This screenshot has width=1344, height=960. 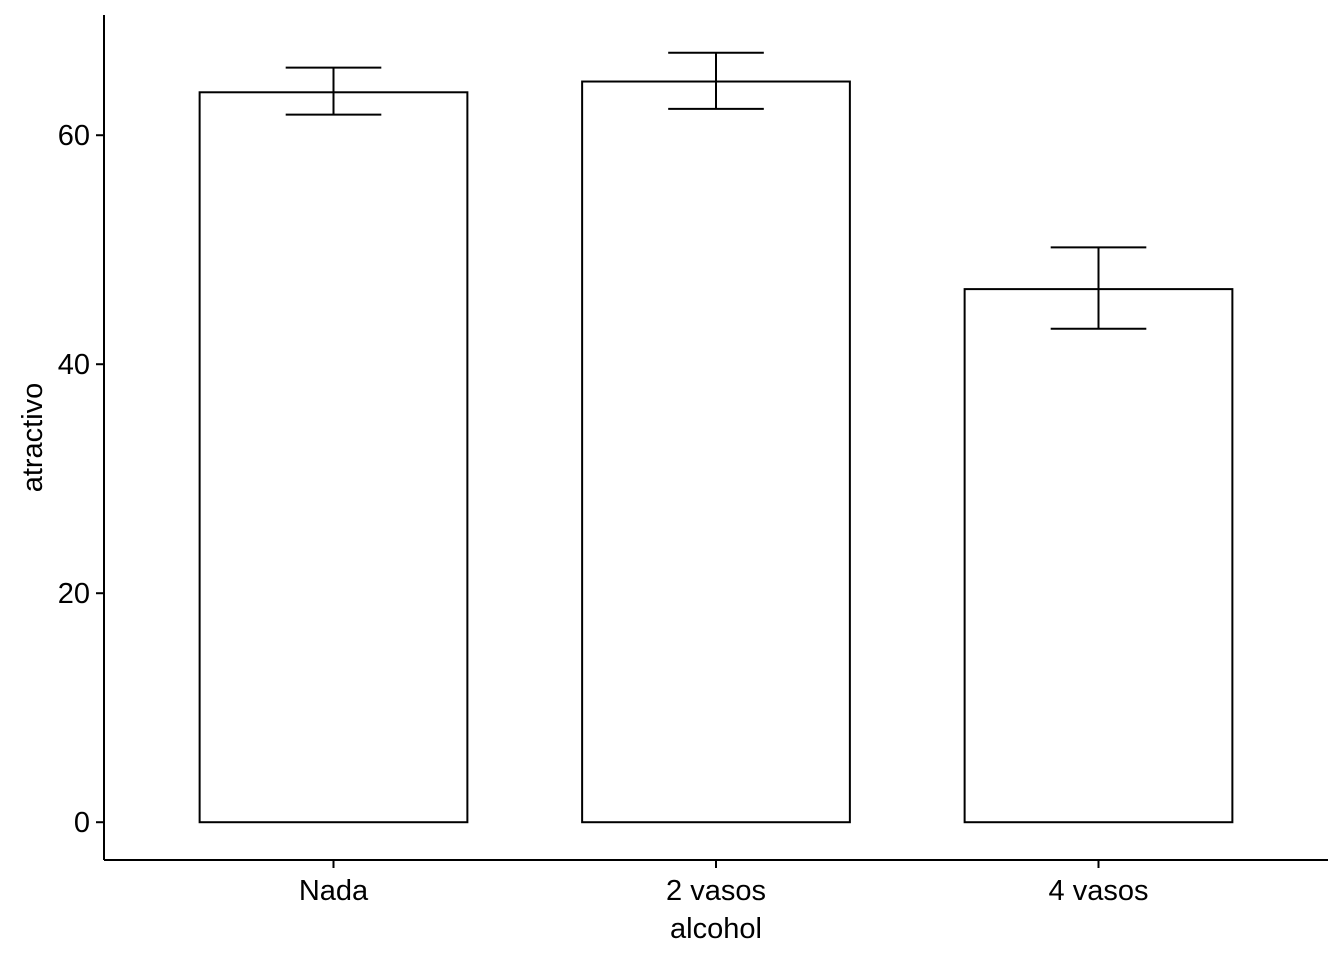 What do you see at coordinates (74, 136) in the screenshot?
I see `y-tick-label: 60` at bounding box center [74, 136].